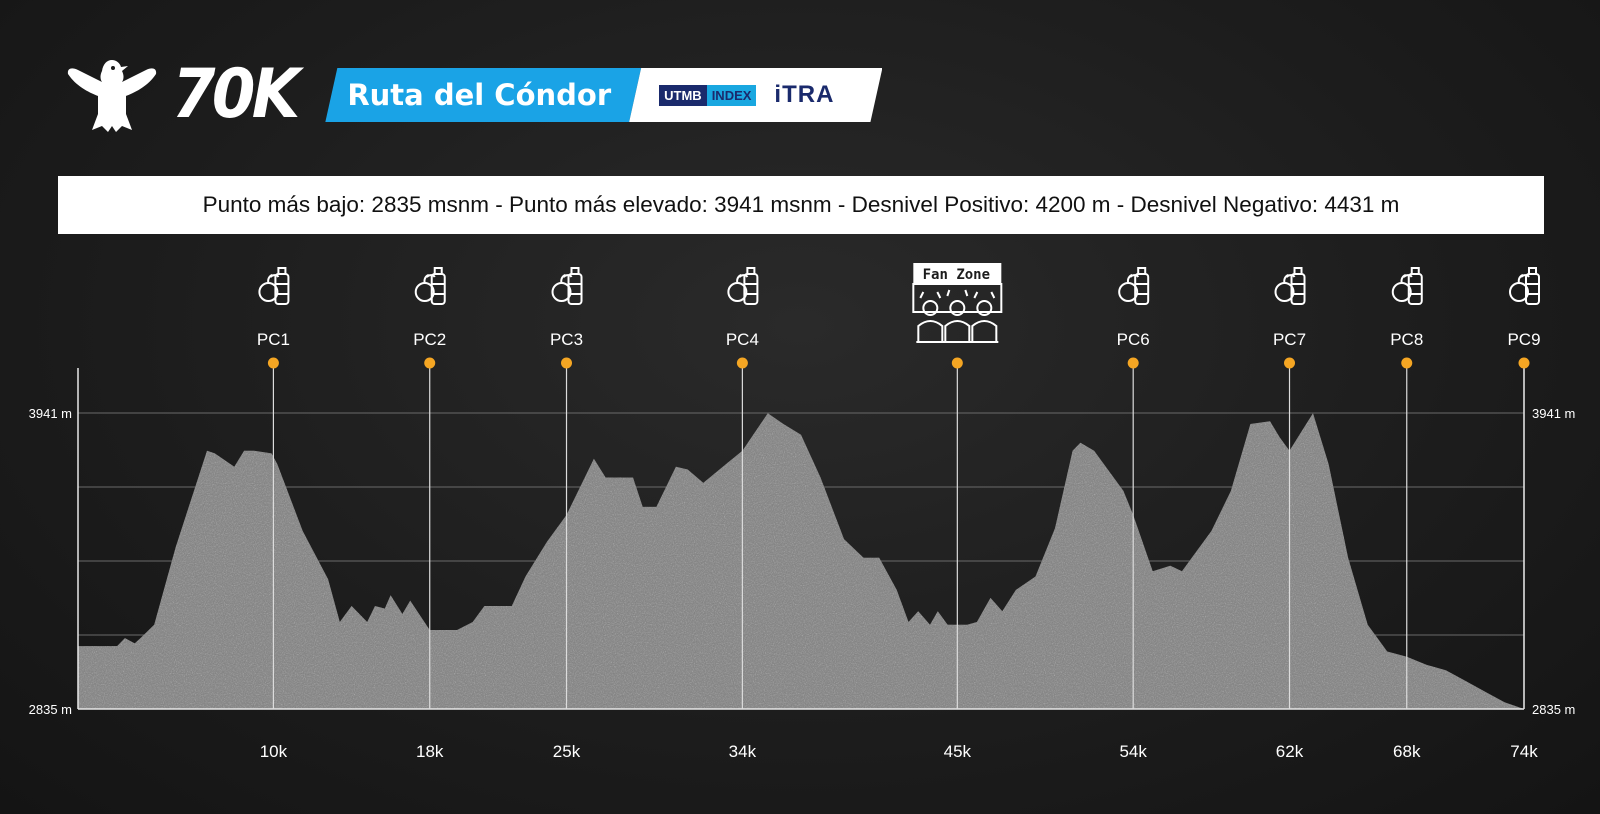  I want to click on checkpoint-label: PC2, so click(429, 339).